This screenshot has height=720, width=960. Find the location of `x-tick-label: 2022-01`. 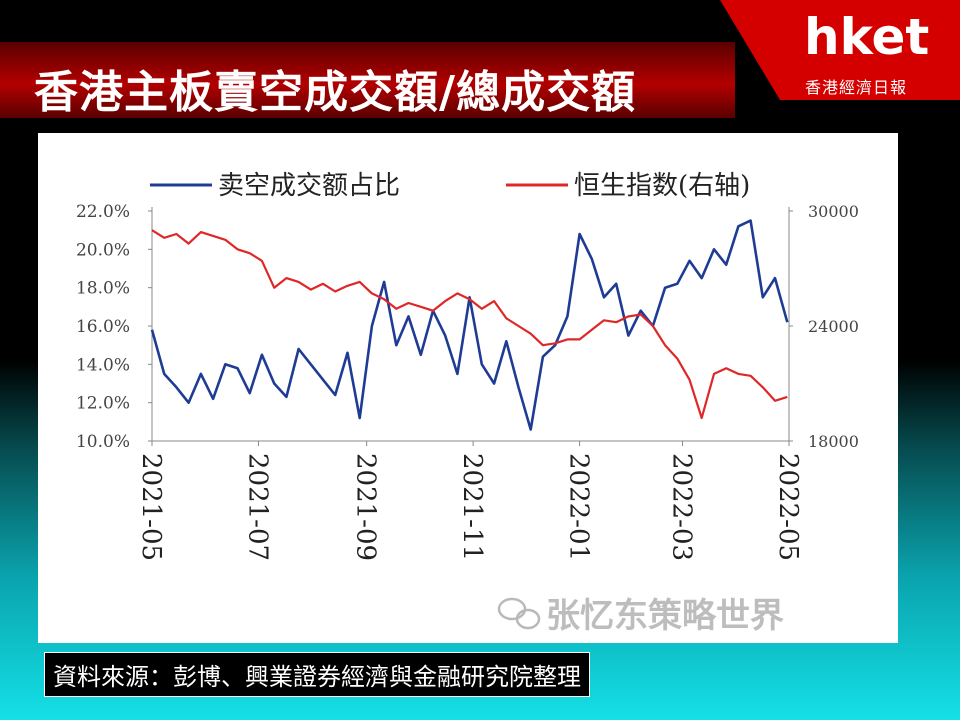

x-tick-label: 2022-01 is located at coordinates (579, 507).